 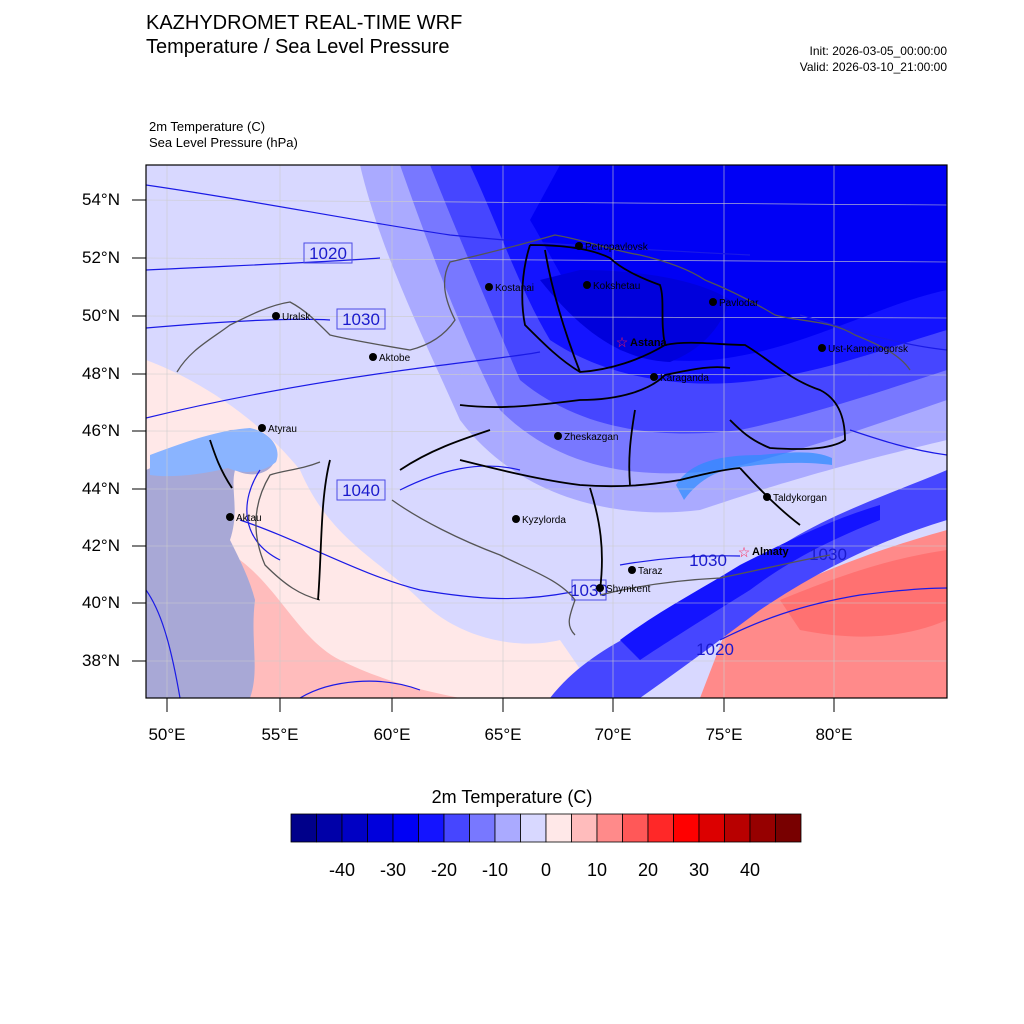 What do you see at coordinates (739, 303) in the screenshot?
I see `svg-text: Pavlodar` at bounding box center [739, 303].